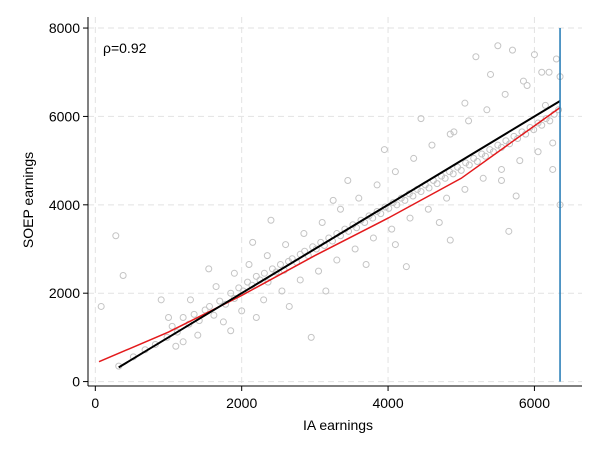 This screenshot has height=451, width=602. I want to click on x-tick-label: 2000, so click(241, 403).